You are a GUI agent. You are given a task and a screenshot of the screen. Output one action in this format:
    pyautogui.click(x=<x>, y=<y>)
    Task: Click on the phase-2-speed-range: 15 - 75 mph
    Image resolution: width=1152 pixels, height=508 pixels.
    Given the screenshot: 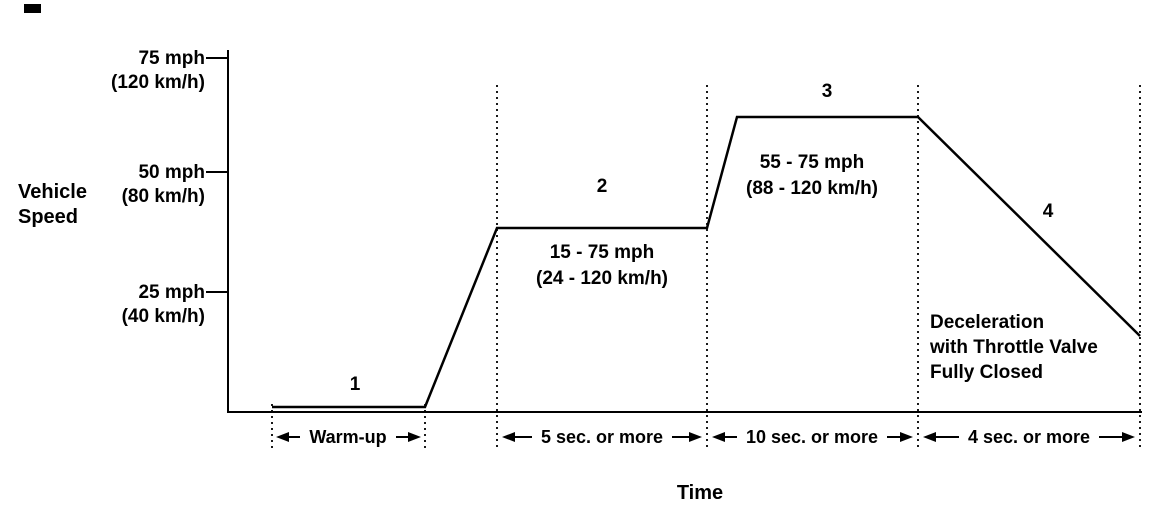 What is the action you would take?
    pyautogui.click(x=602, y=252)
    